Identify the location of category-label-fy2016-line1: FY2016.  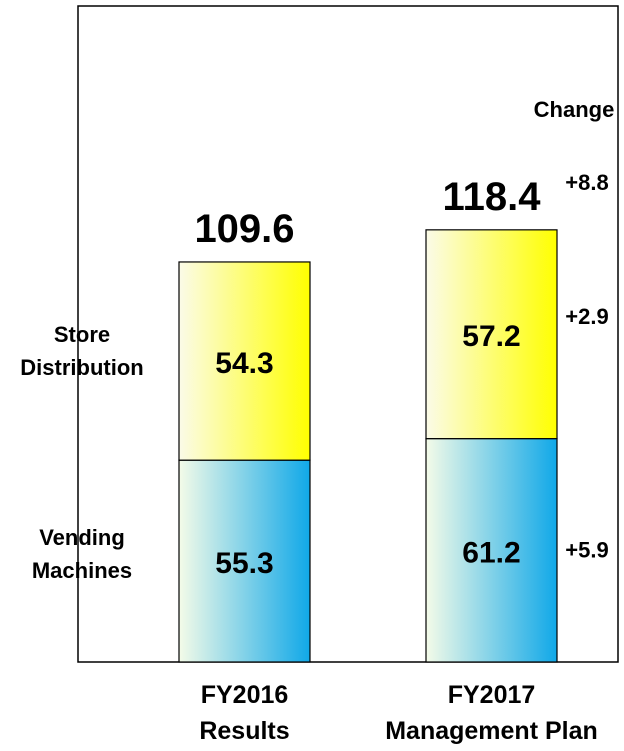
(245, 695).